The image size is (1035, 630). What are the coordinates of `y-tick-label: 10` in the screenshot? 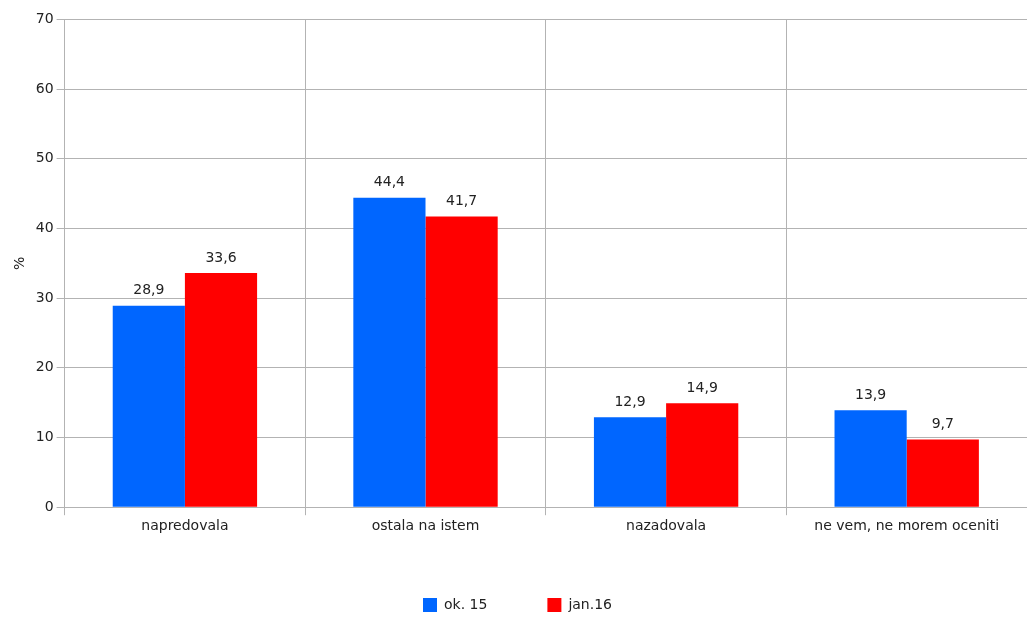 It's located at (44, 436).